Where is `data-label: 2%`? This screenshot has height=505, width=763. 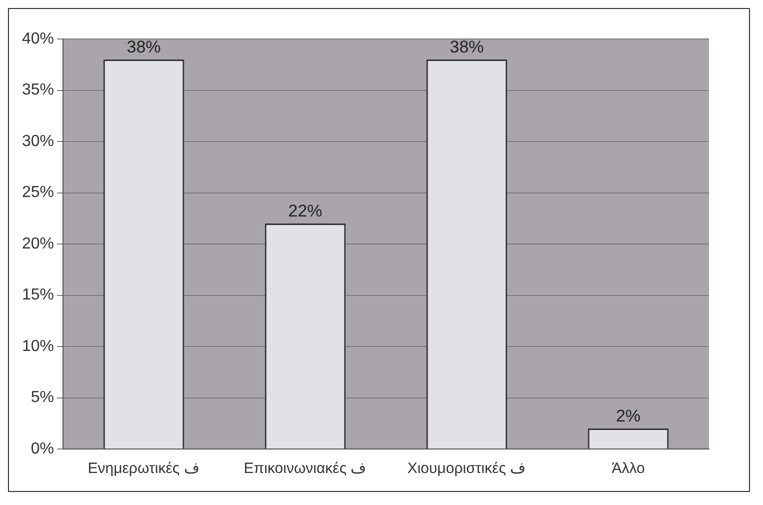
data-label: 2% is located at coordinates (628, 416).